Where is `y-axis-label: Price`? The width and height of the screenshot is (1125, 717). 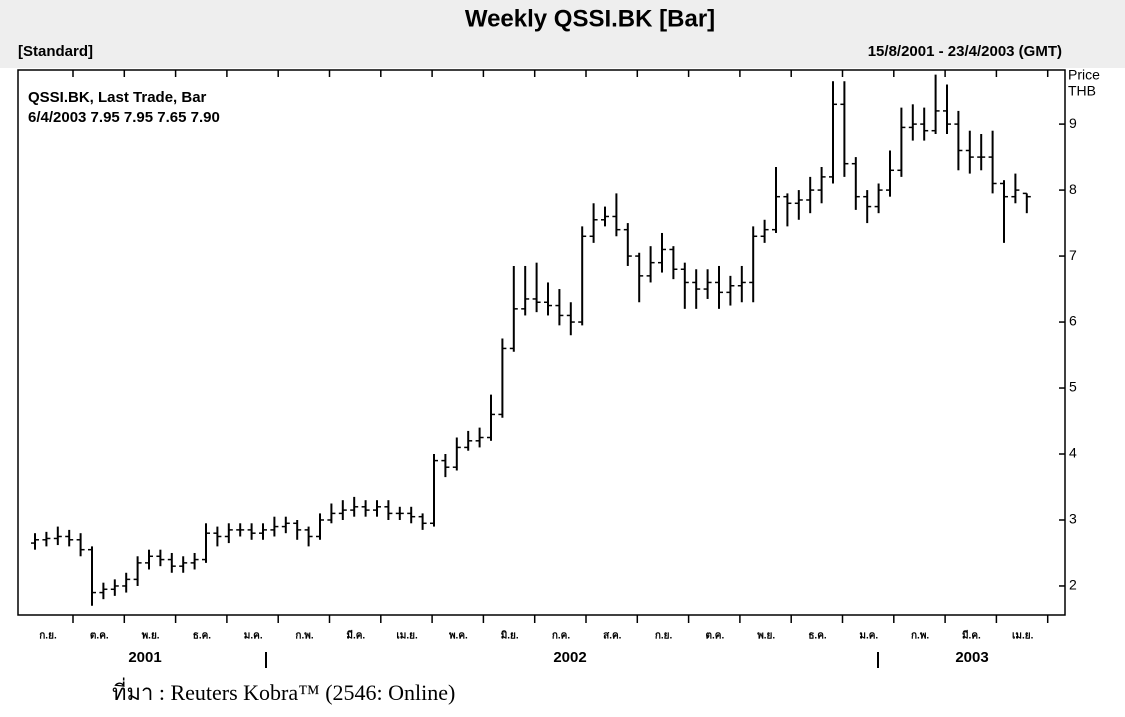
y-axis-label: Price is located at coordinates (1084, 75).